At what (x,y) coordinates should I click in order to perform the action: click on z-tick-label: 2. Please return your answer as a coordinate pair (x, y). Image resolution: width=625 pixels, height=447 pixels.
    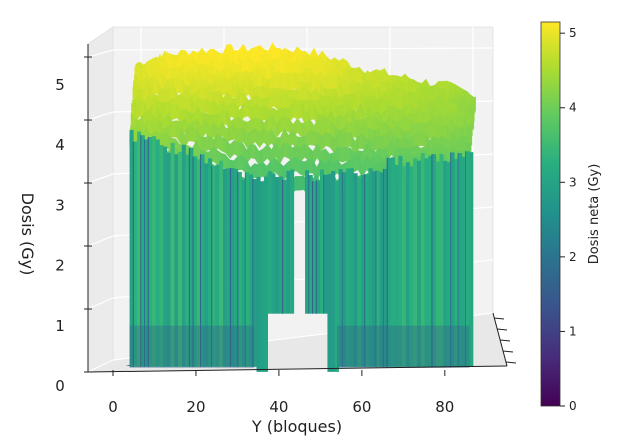
    Looking at the image, I should click on (60, 266).